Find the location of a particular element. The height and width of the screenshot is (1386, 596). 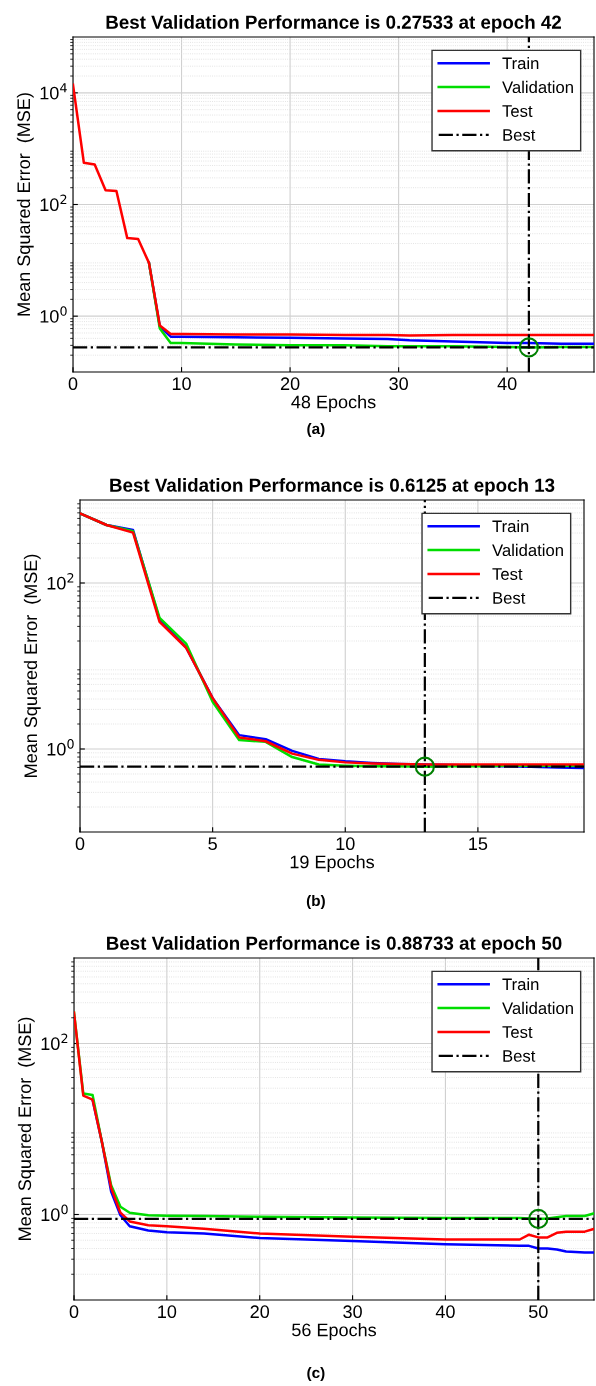

x-tick-label: 50 is located at coordinates (538, 1312).